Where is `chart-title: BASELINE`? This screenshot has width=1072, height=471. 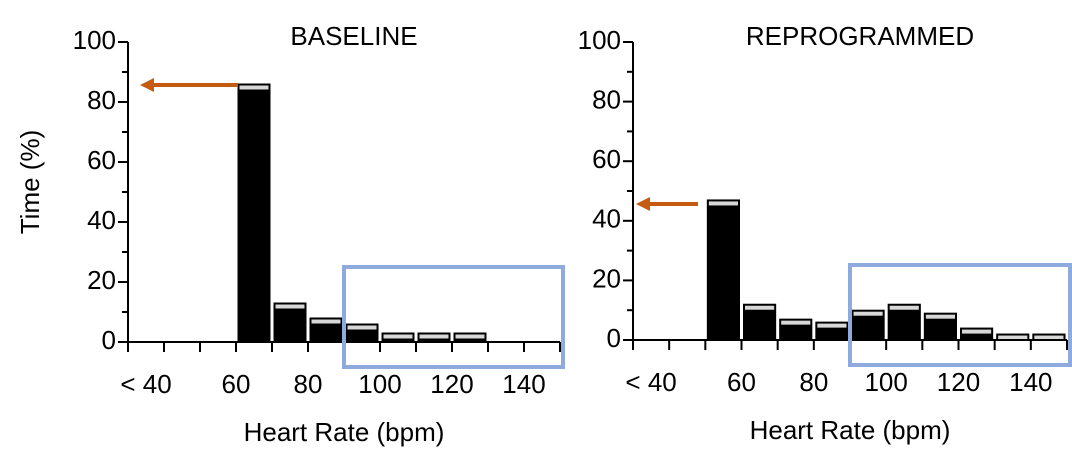
chart-title: BASELINE is located at coordinates (353, 36).